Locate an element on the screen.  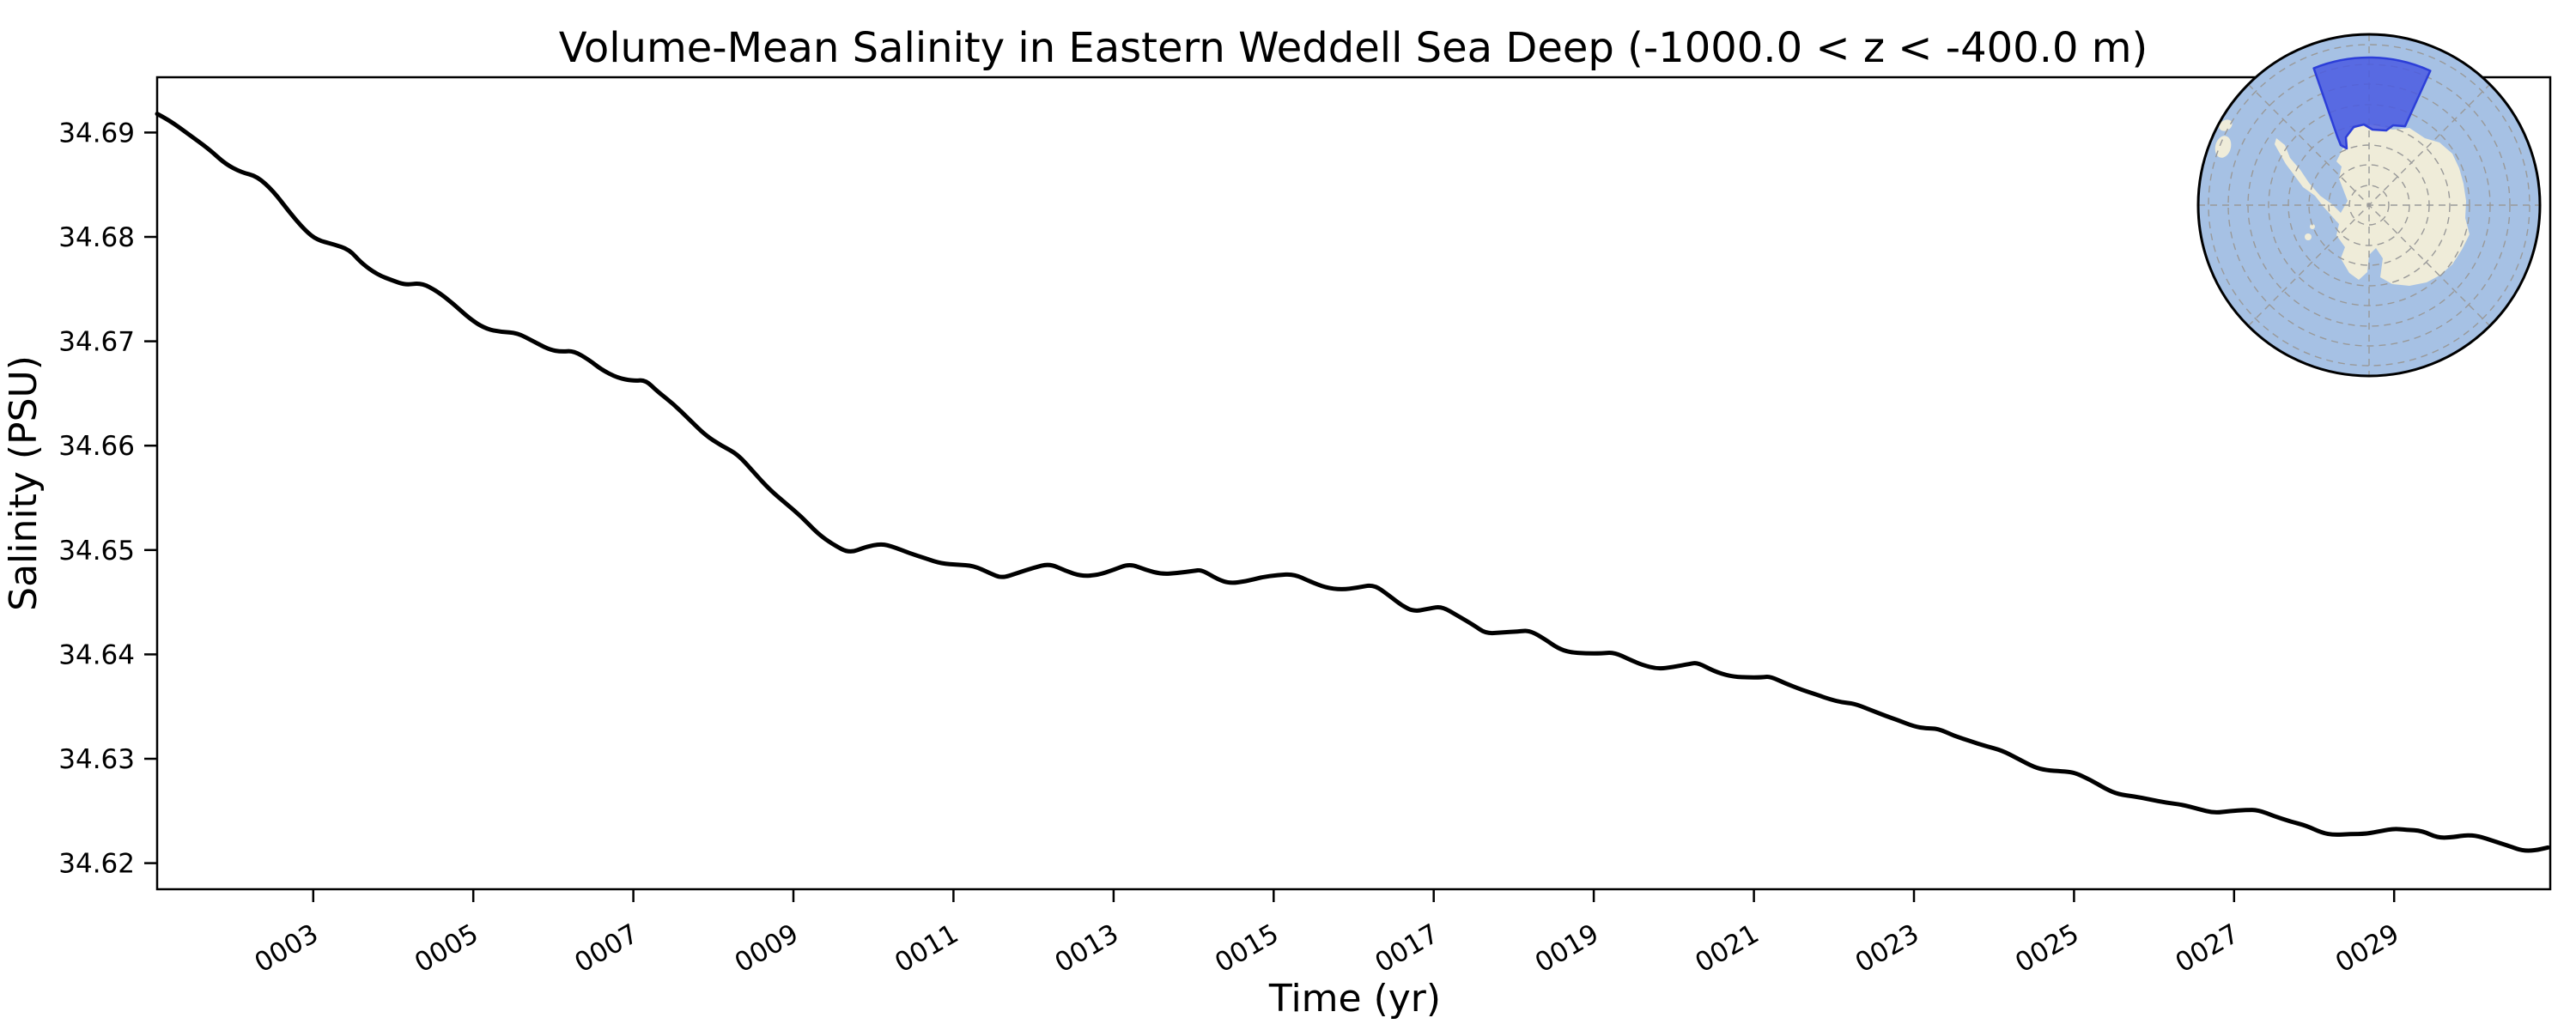
x-tick-label: 0021 is located at coordinates (1727, 948).